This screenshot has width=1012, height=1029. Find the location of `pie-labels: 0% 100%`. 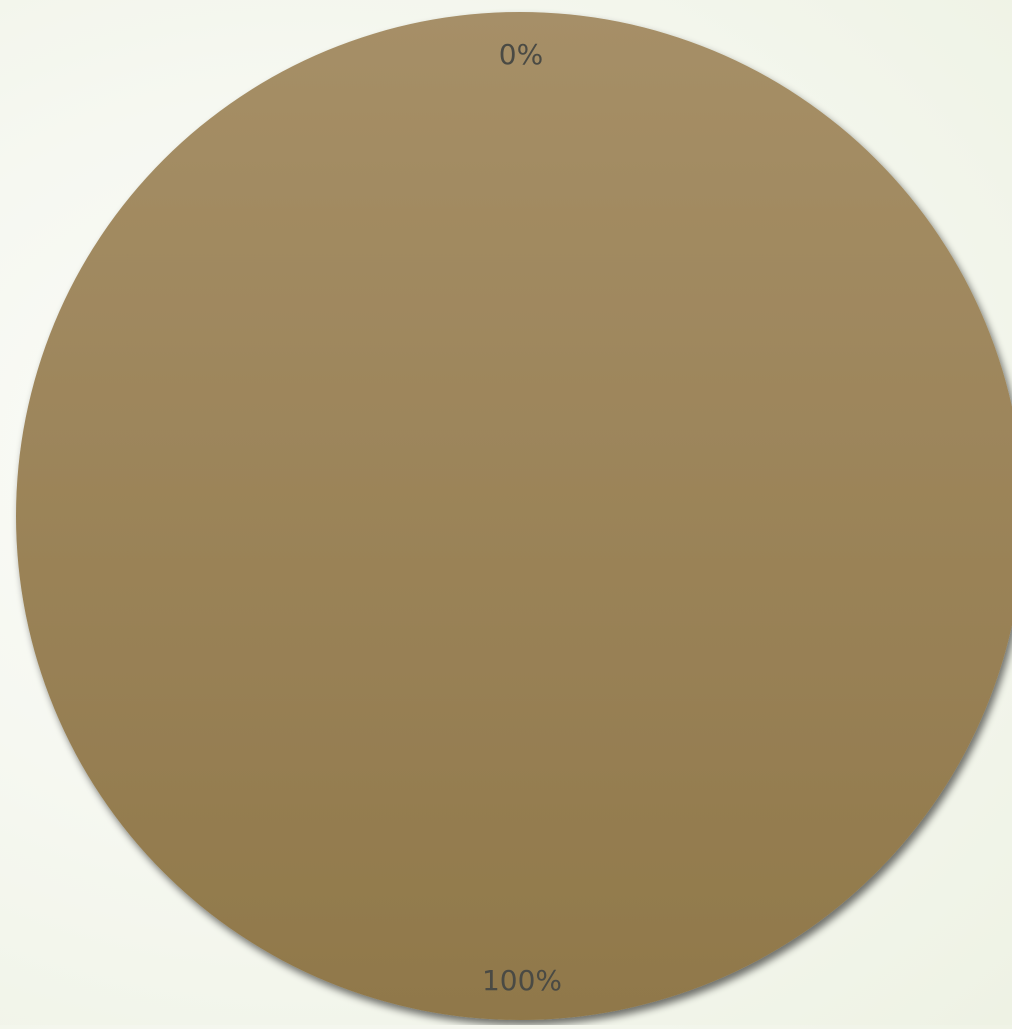

pie-labels: 0% 100% is located at coordinates (522, 517).